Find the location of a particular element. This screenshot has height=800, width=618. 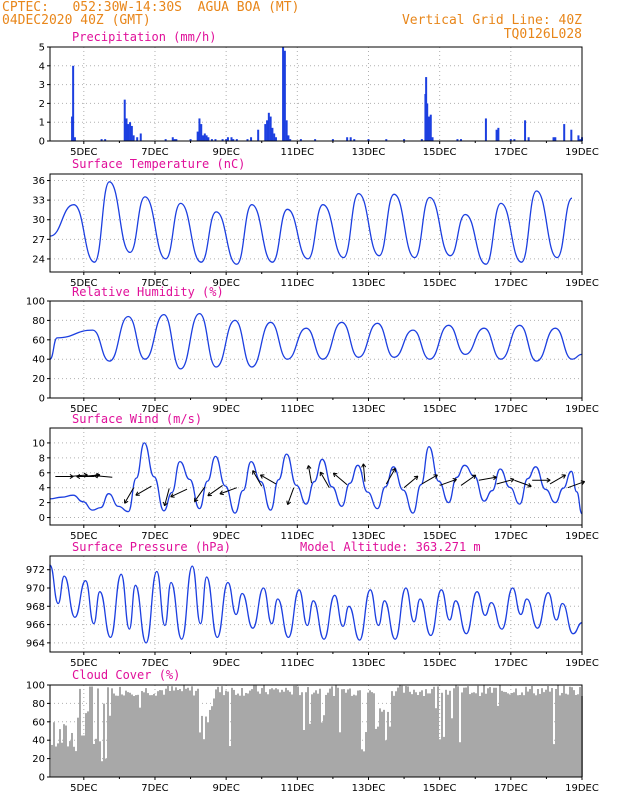

precipitation-xtick-label: 11DEC is located at coordinates (297, 152).